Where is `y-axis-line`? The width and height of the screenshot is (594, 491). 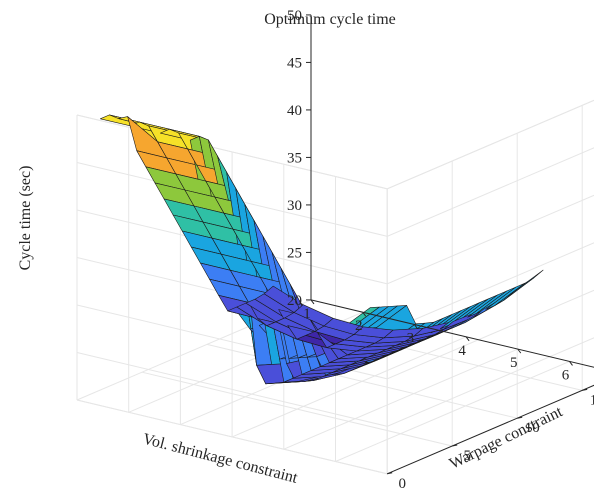 y-axis-line is located at coordinates (490, 429).